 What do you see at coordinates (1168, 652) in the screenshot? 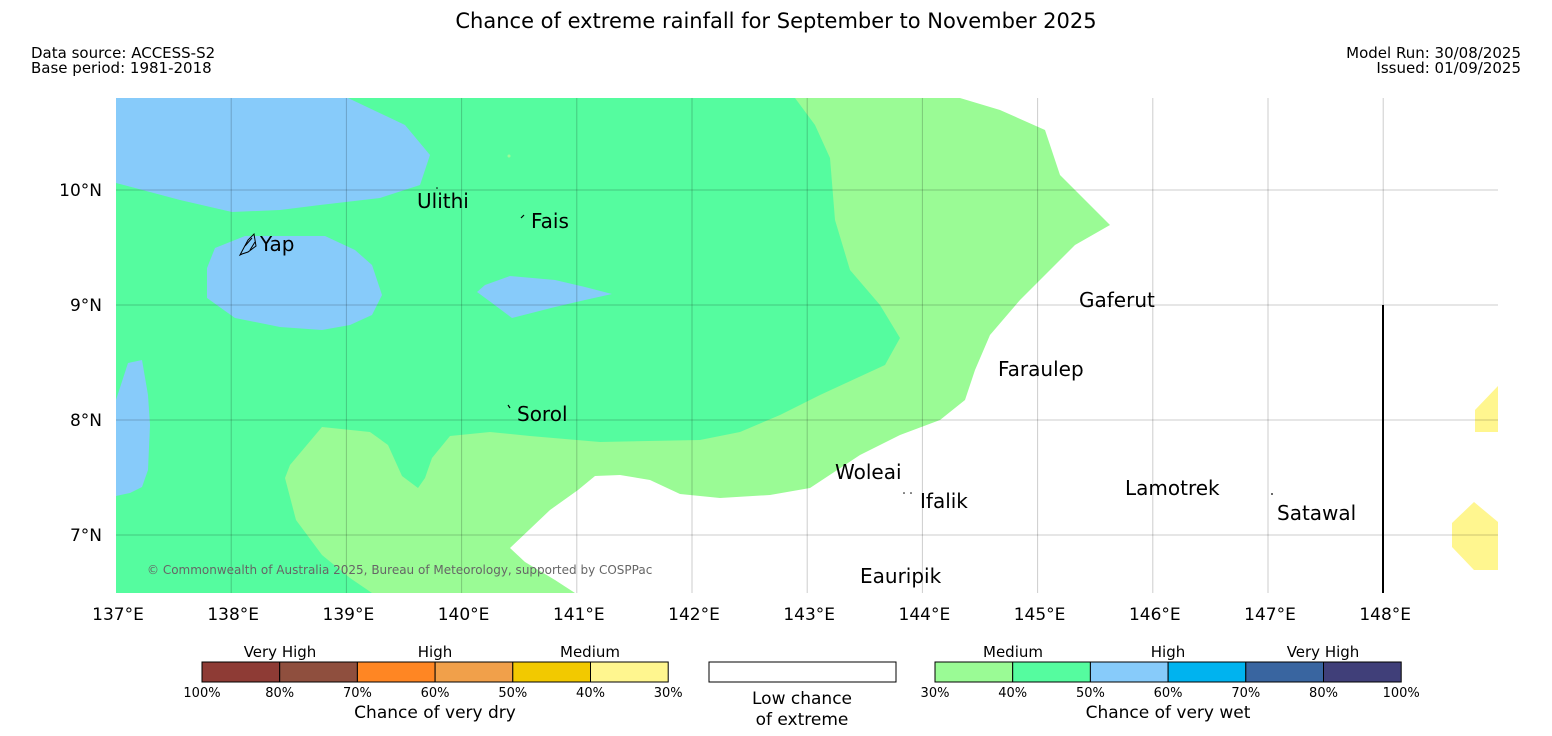
I see `wet-category-high: High` at bounding box center [1168, 652].